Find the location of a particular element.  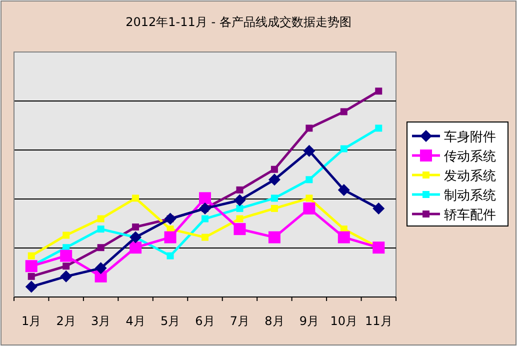

chart-title: 2012年1-11月 - 各产品线成交数据走势图 is located at coordinates (239, 22).